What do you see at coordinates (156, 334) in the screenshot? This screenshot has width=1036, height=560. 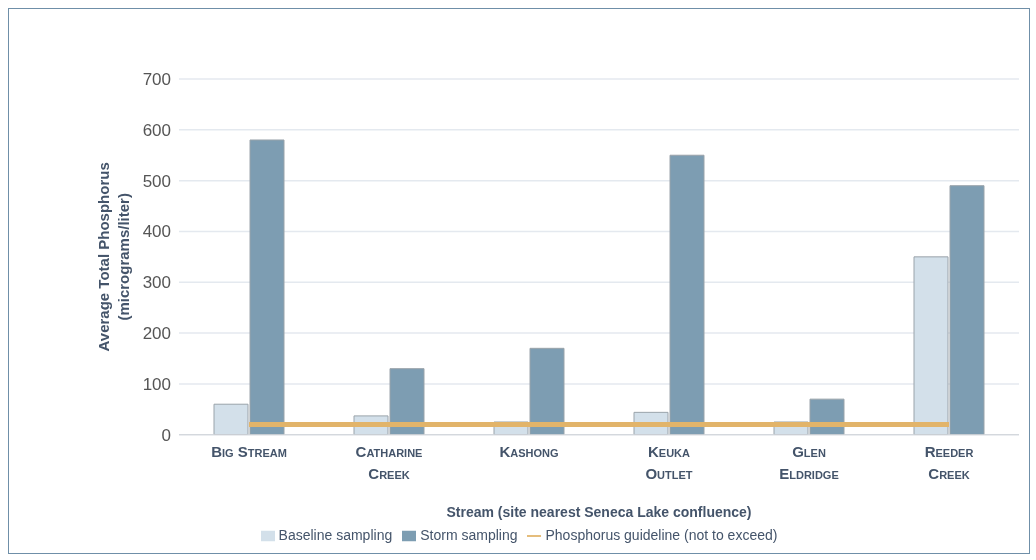 I see `y-tick-label: 200` at bounding box center [156, 334].